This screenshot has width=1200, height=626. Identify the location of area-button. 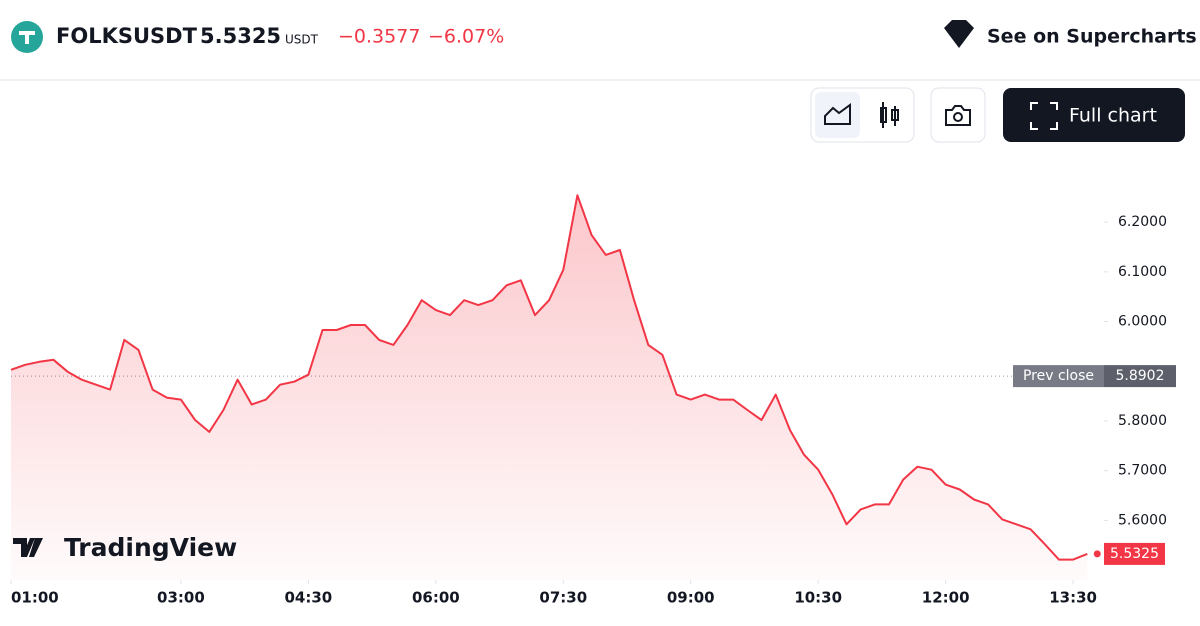
(837, 115).